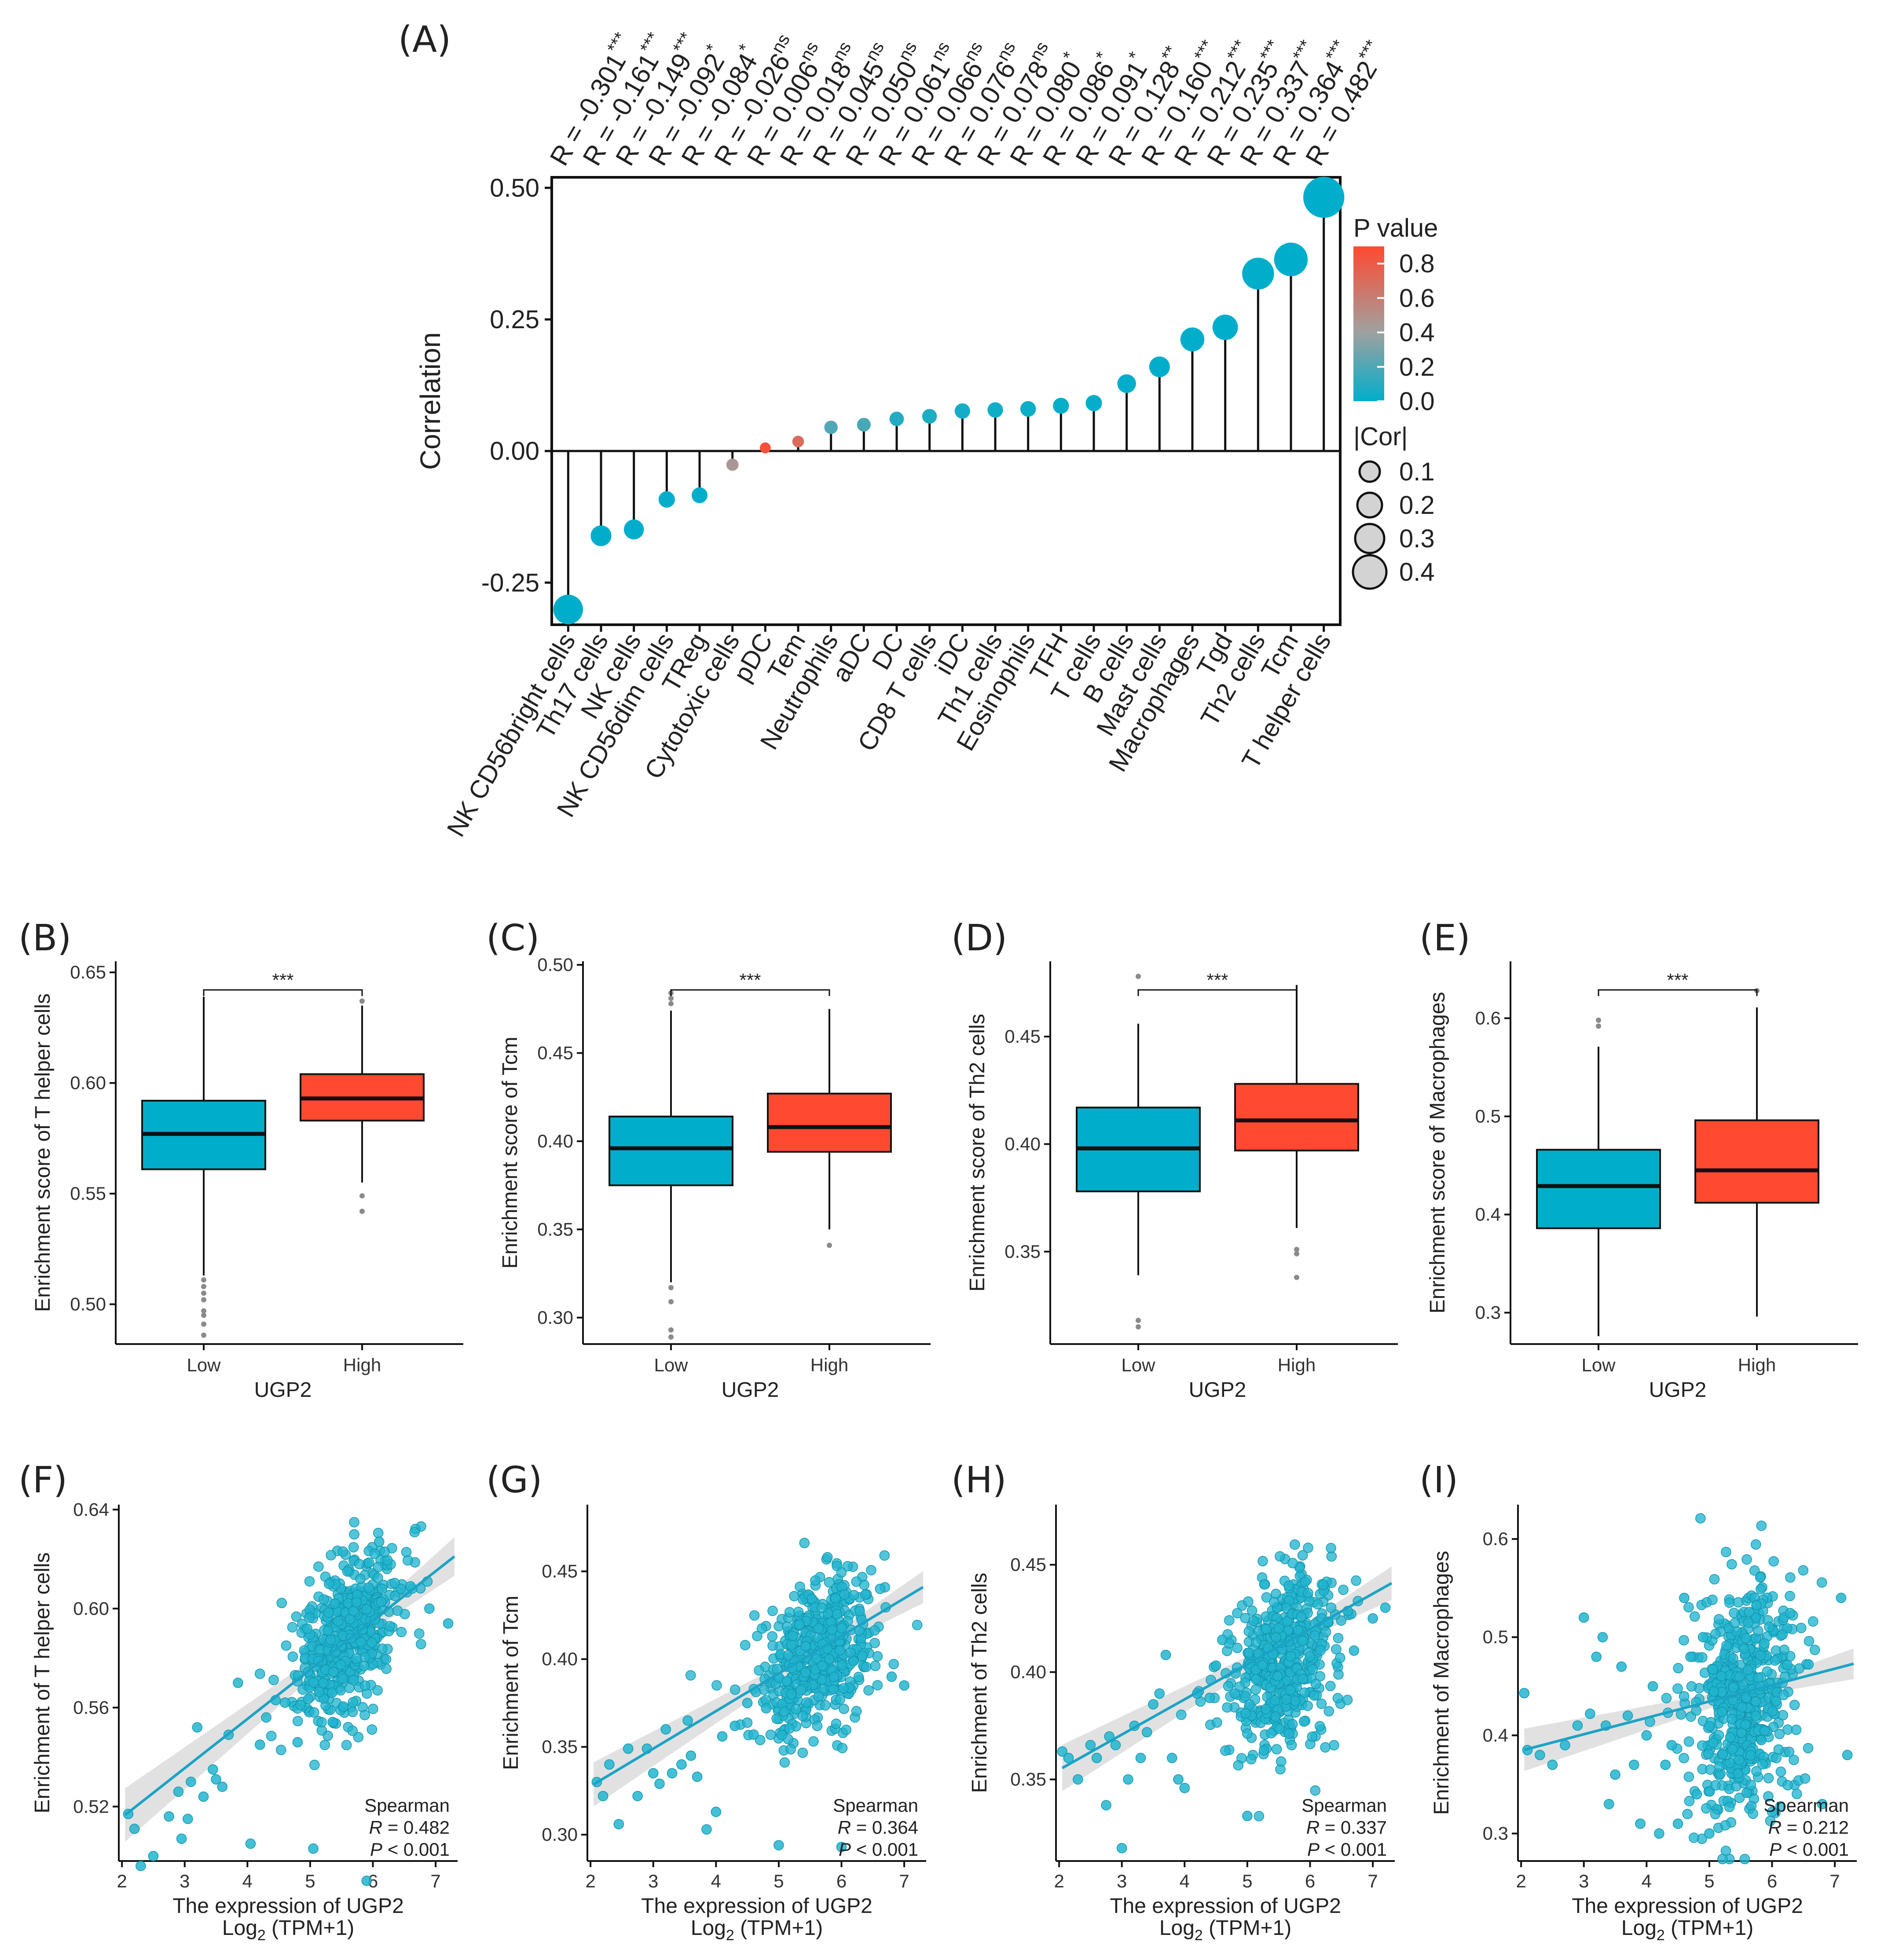  Describe the element at coordinates (885, 1849) in the screenshot. I see `stat-p-value: < 0.001` at that location.